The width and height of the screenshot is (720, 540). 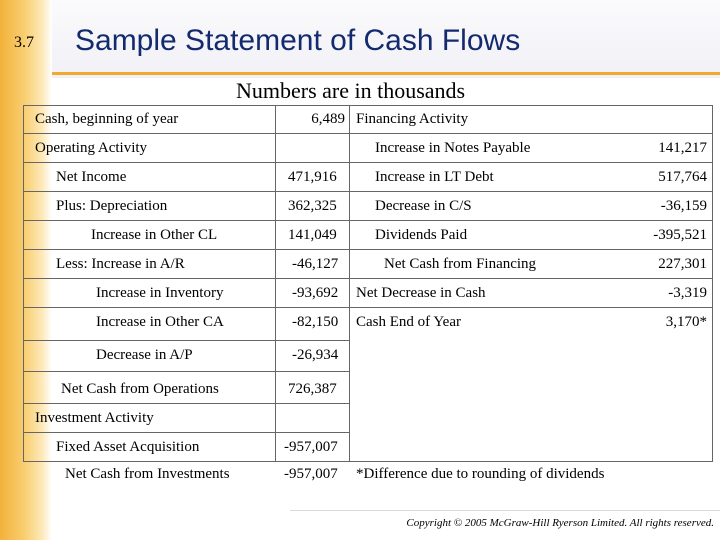 What do you see at coordinates (144, 355) in the screenshot?
I see `ap-label: Decrease in A/P` at bounding box center [144, 355].